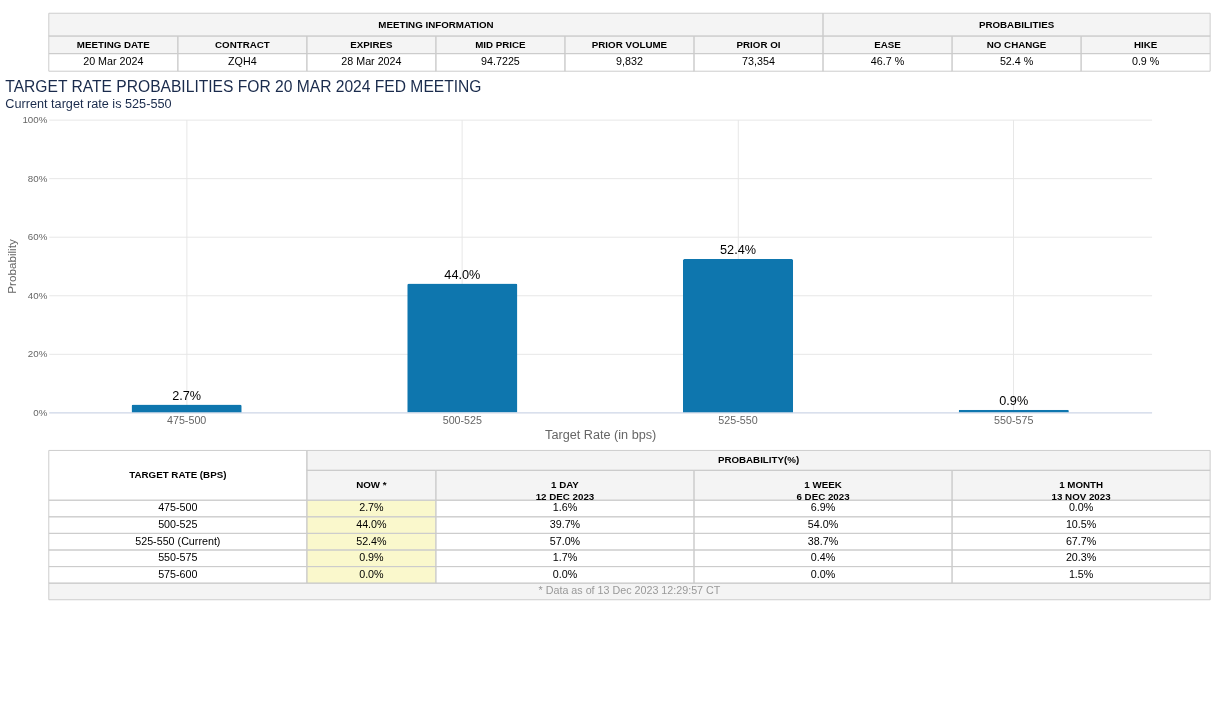 Image resolution: width=1216 pixels, height=720 pixels. I want to click on text: 0.9 %, so click(1145, 61).